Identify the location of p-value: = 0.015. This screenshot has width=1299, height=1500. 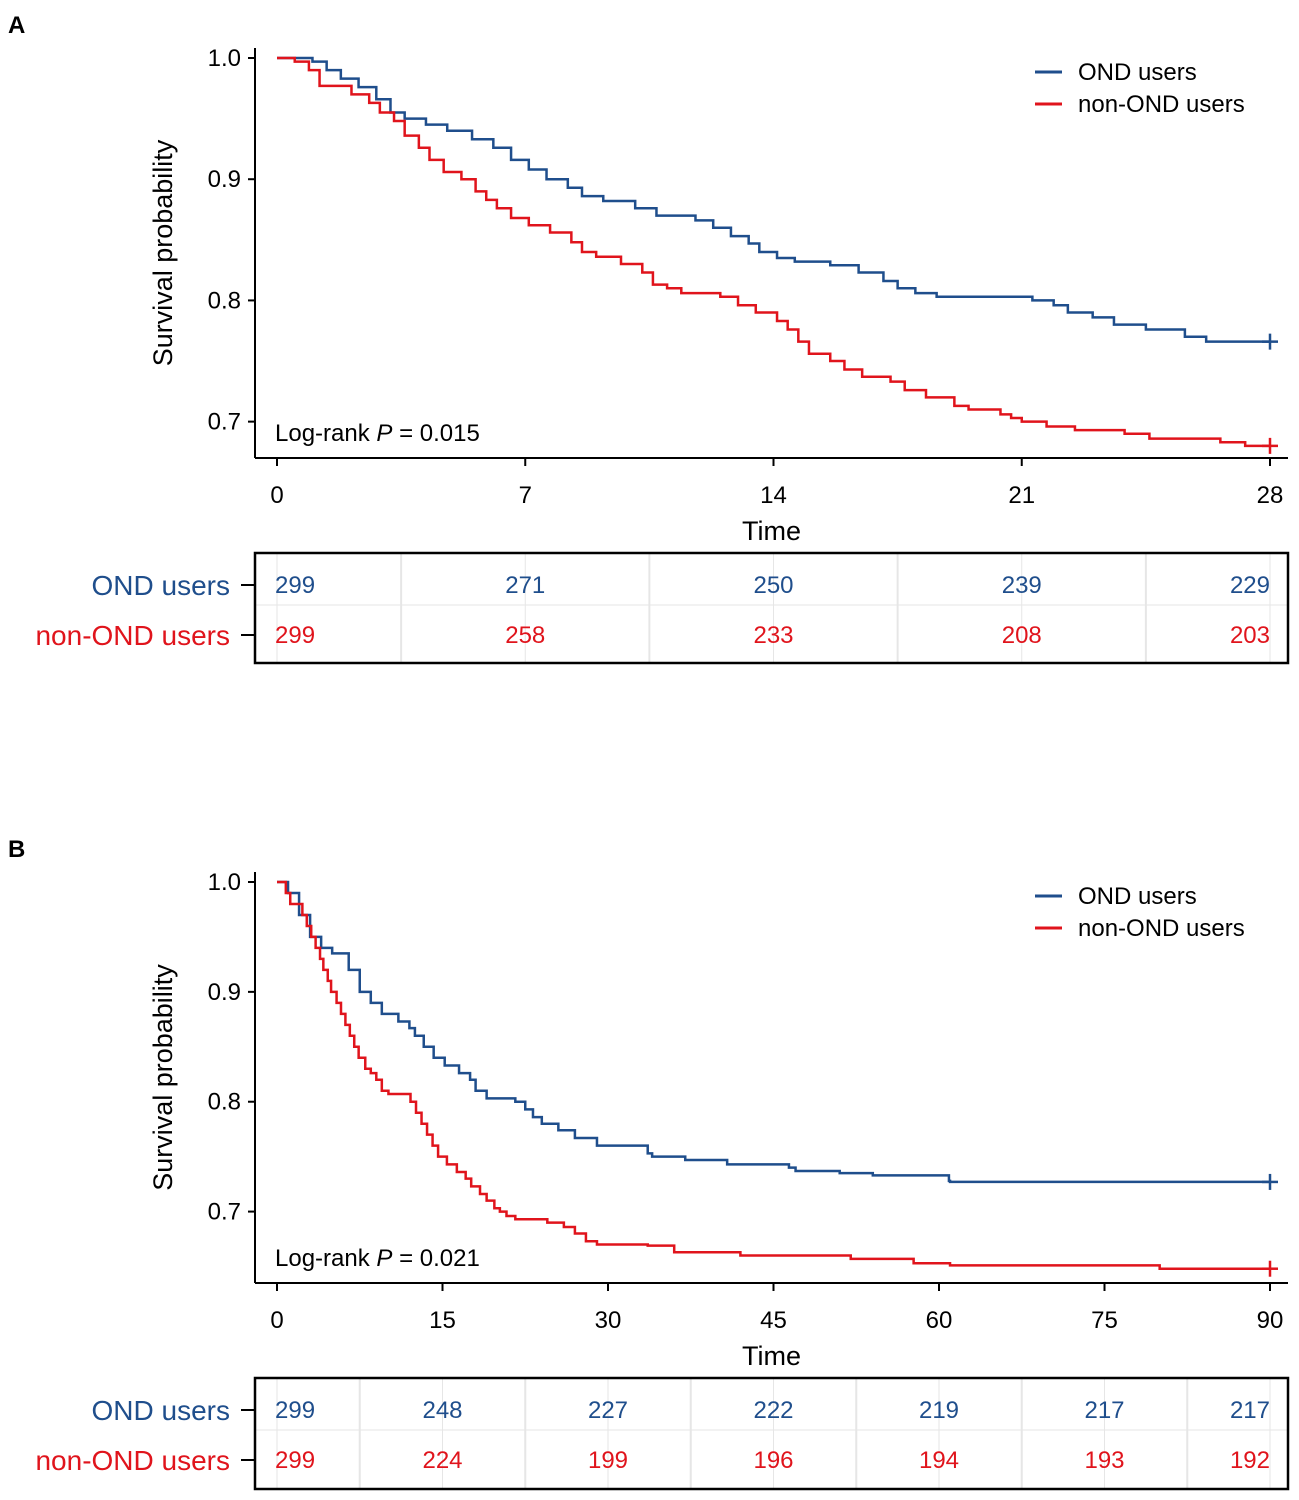
(435, 433).